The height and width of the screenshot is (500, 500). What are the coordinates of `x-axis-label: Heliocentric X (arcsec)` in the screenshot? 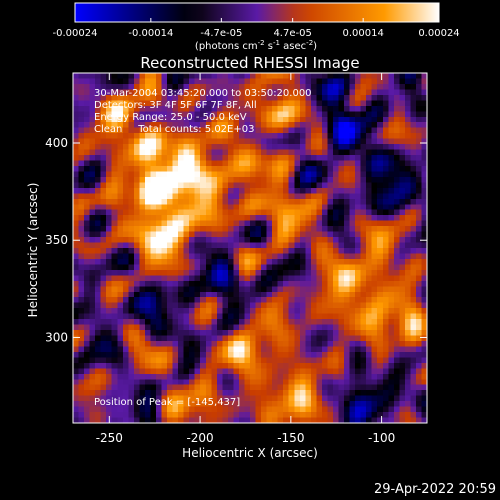 It's located at (250, 453).